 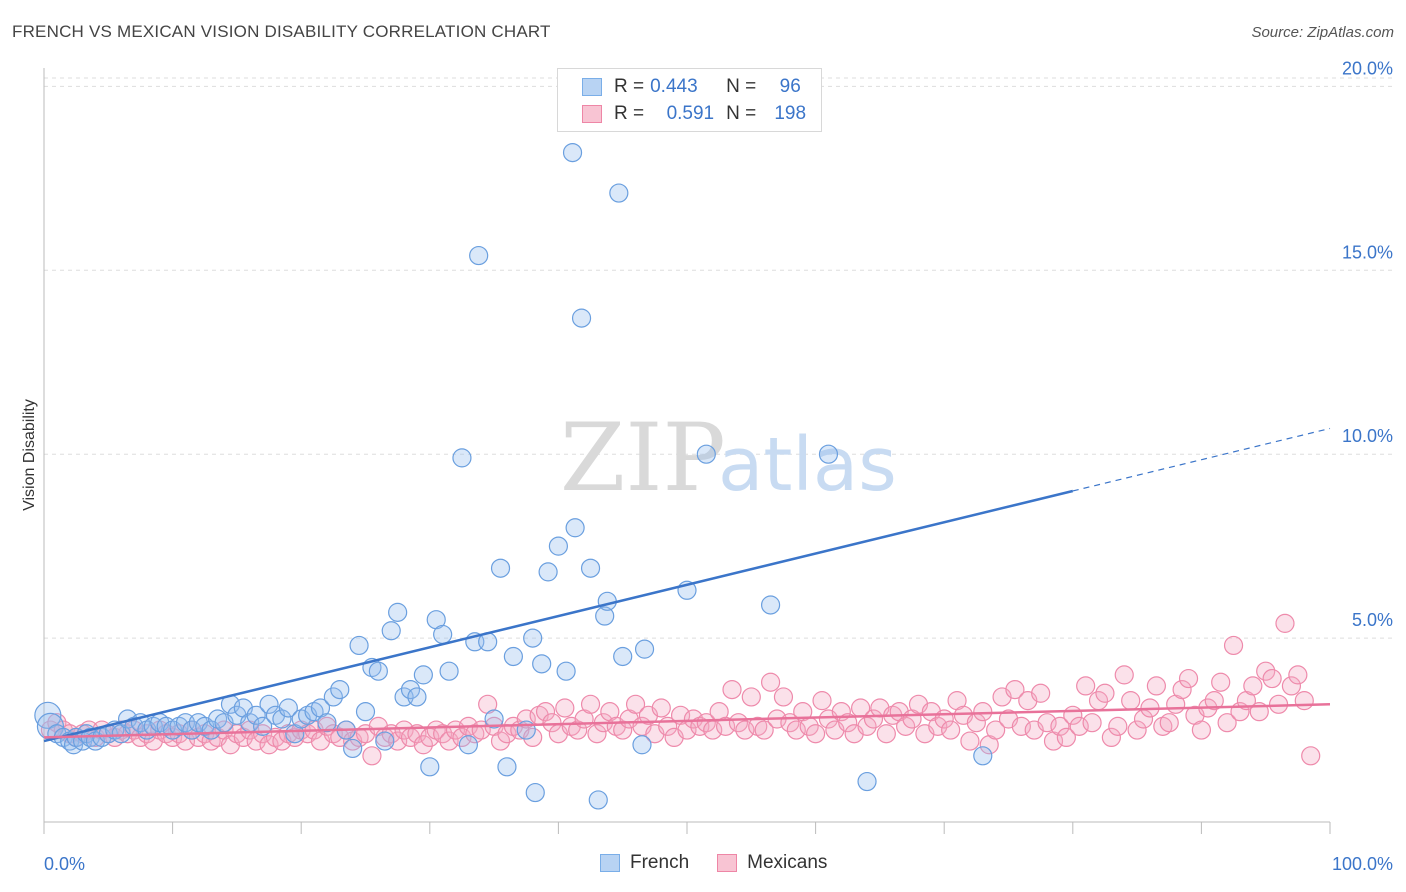 What do you see at coordinates (610, 863) in the screenshot?
I see `french-legend-swatch` at bounding box center [610, 863].